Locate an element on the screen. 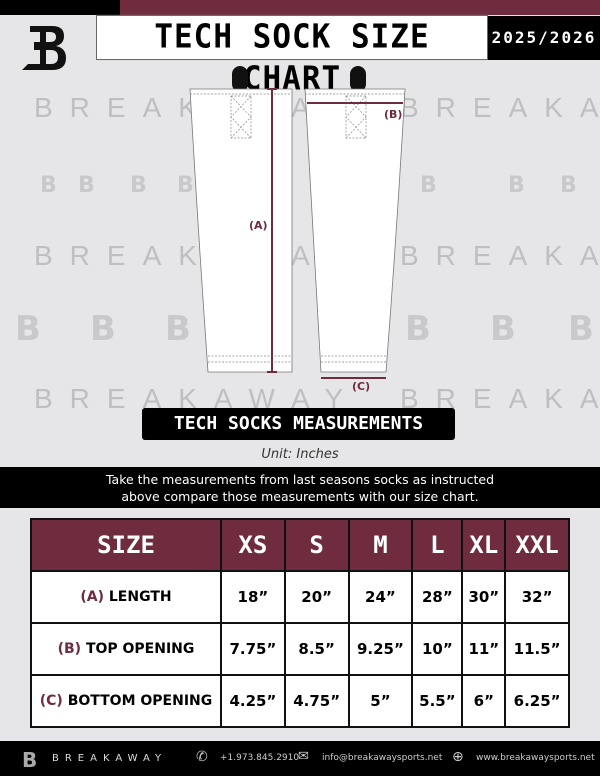 Image resolution: width=600 pixels, height=776 pixels. footer-brand: BREAKAWAY is located at coordinates (110, 758).